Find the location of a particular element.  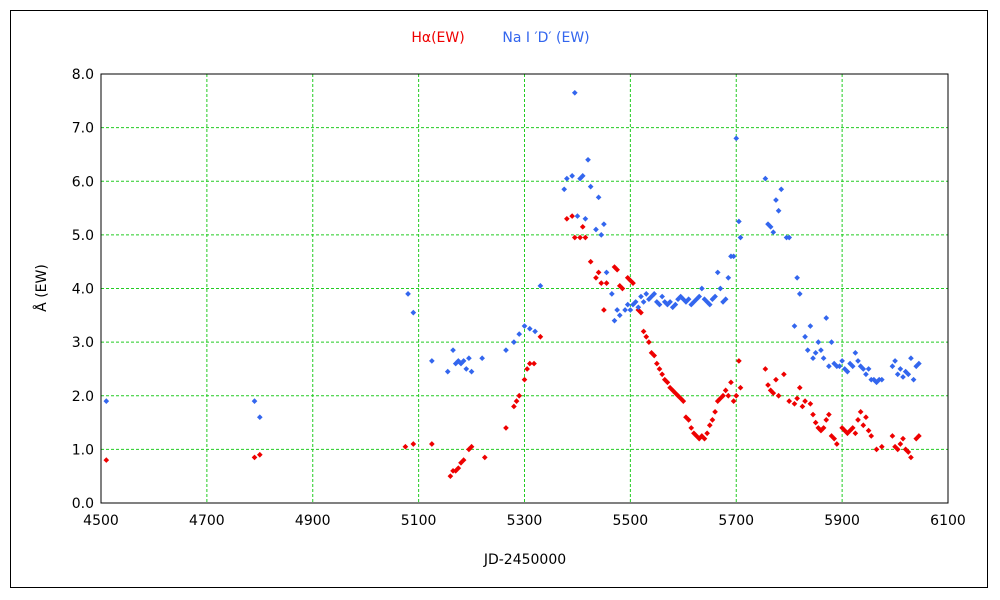

y-tick-label: 5.0 is located at coordinates (83, 236).